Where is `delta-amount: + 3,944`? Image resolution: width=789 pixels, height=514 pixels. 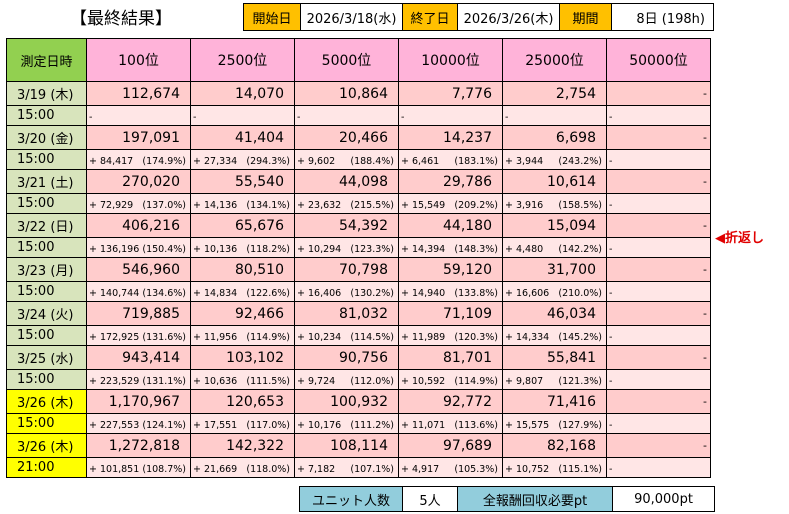
delta-amount: + 3,944 is located at coordinates (524, 161).